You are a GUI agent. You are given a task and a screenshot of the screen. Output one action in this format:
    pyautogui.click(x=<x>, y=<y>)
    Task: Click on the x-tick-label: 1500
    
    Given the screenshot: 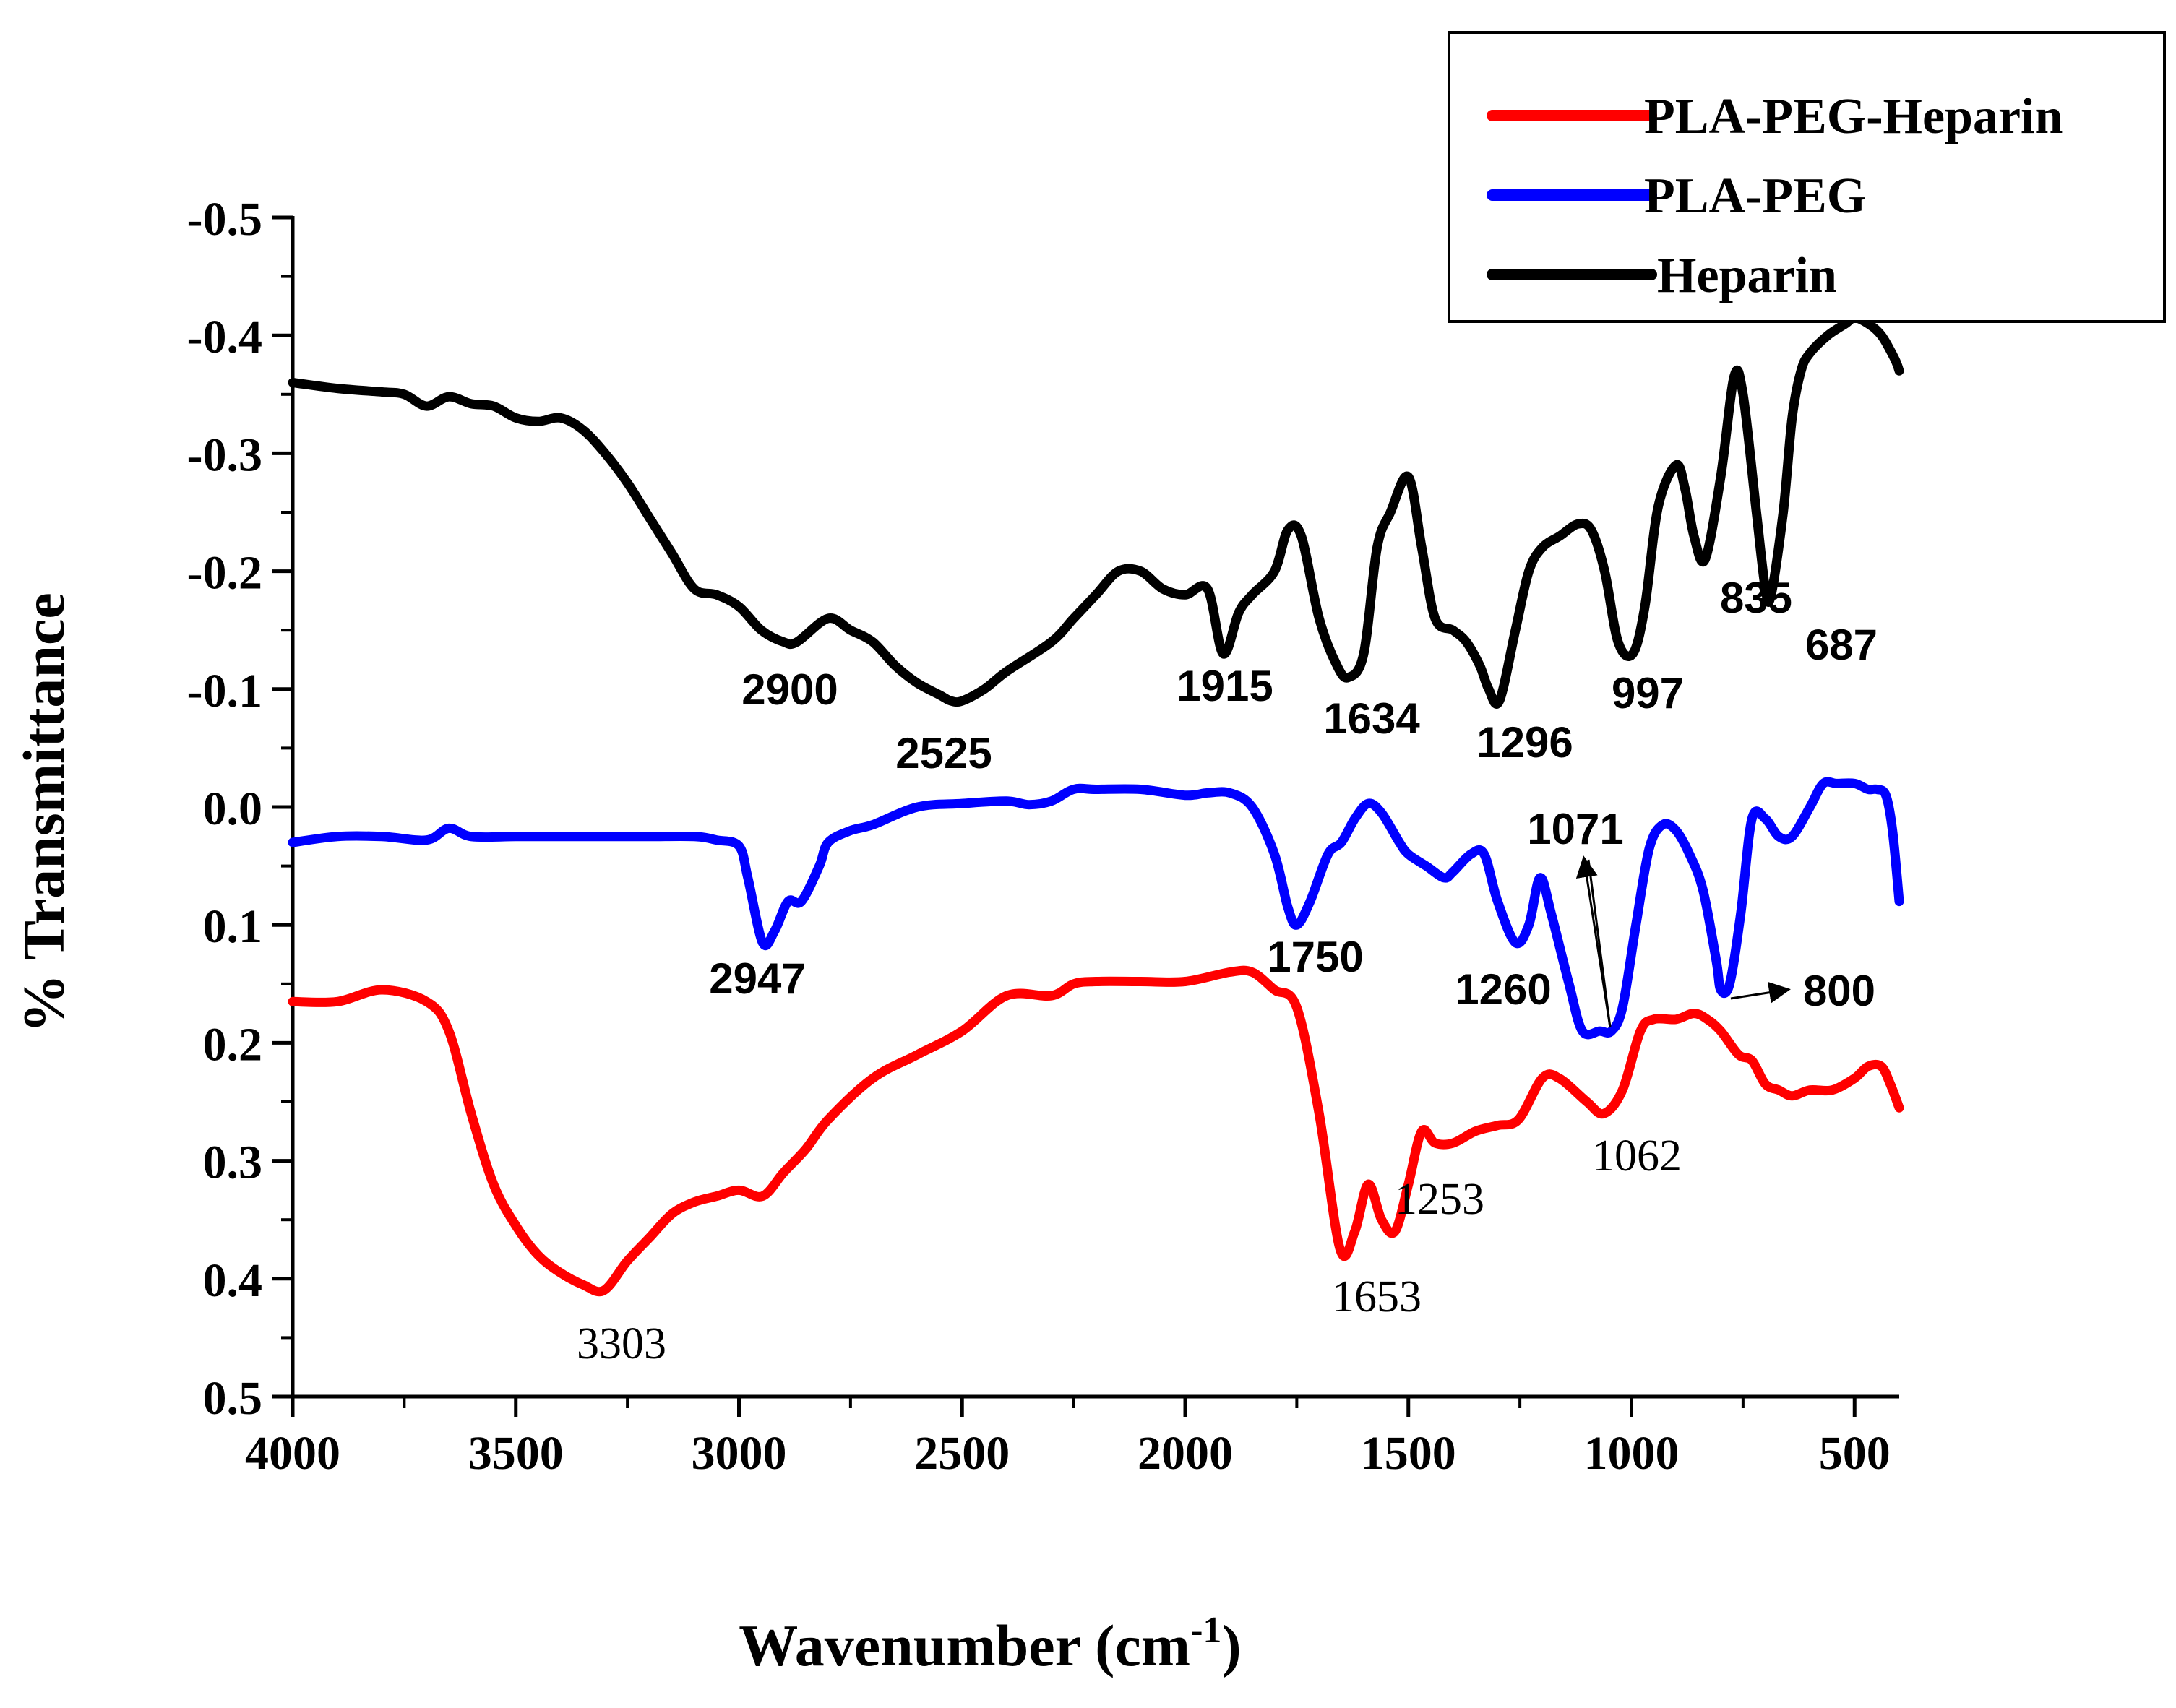 What is the action you would take?
    pyautogui.click(x=1408, y=1453)
    